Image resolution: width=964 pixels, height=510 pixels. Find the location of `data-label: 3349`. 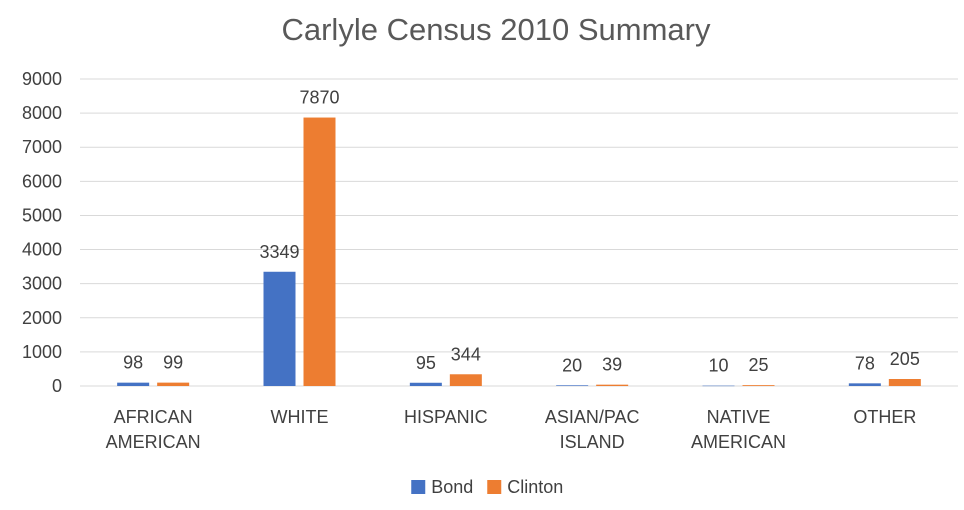

data-label: 3349 is located at coordinates (279, 252).